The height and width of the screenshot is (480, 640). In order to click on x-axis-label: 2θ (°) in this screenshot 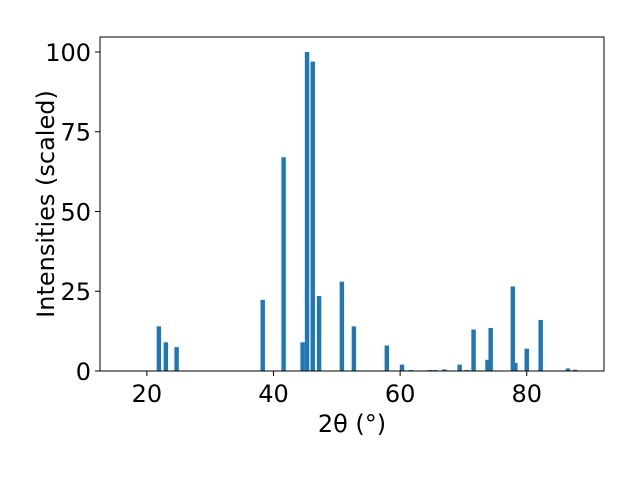, I will do `click(352, 424)`.